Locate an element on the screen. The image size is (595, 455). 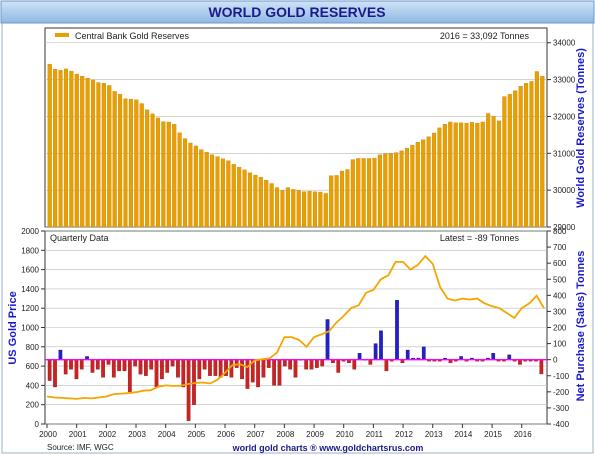
purchases-tick-label: 500 is located at coordinates (560, 279).